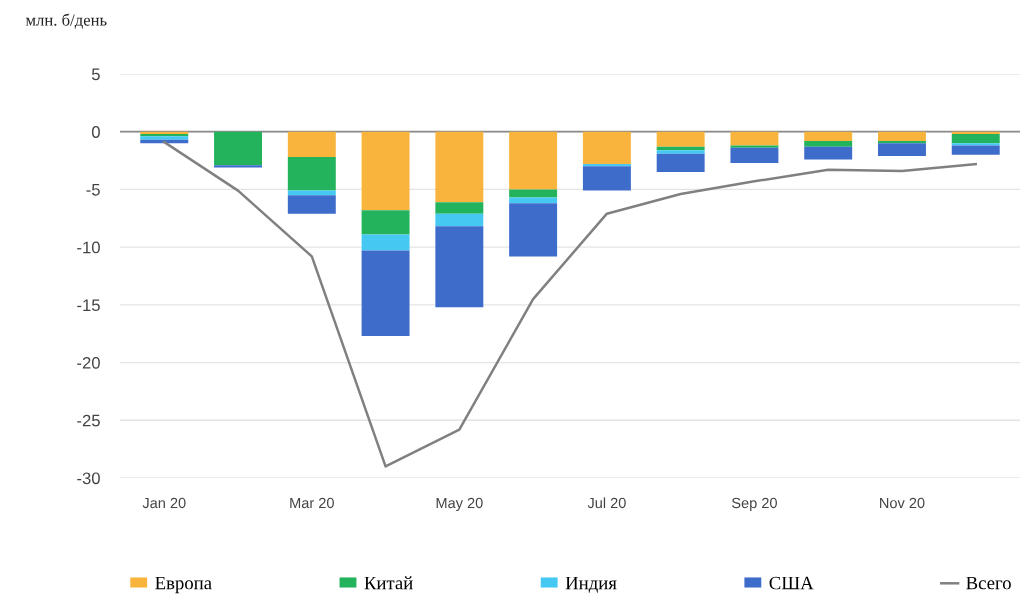 The image size is (1025, 607). Describe the element at coordinates (88, 305) in the screenshot. I see `y-tick-label: -15` at that location.